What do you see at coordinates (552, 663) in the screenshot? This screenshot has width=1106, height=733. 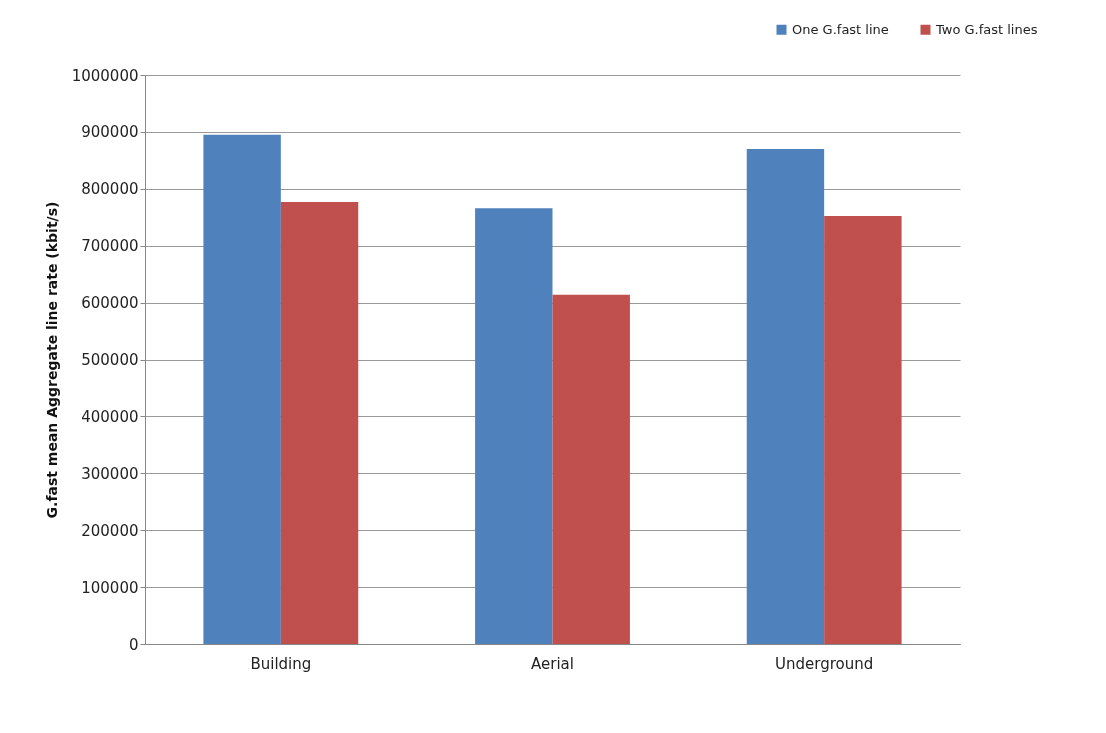 I see `x-tick-label: Aerial` at bounding box center [552, 663].